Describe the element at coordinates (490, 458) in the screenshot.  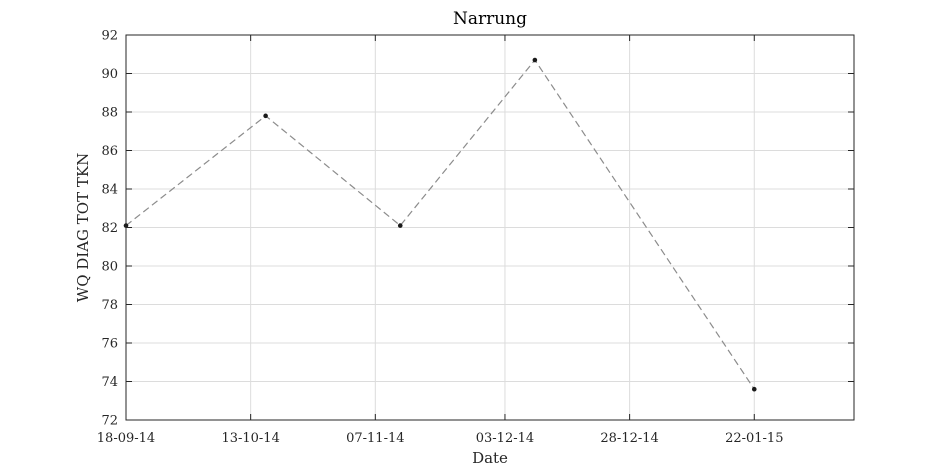
I see `x-axis-title: Date` at that location.